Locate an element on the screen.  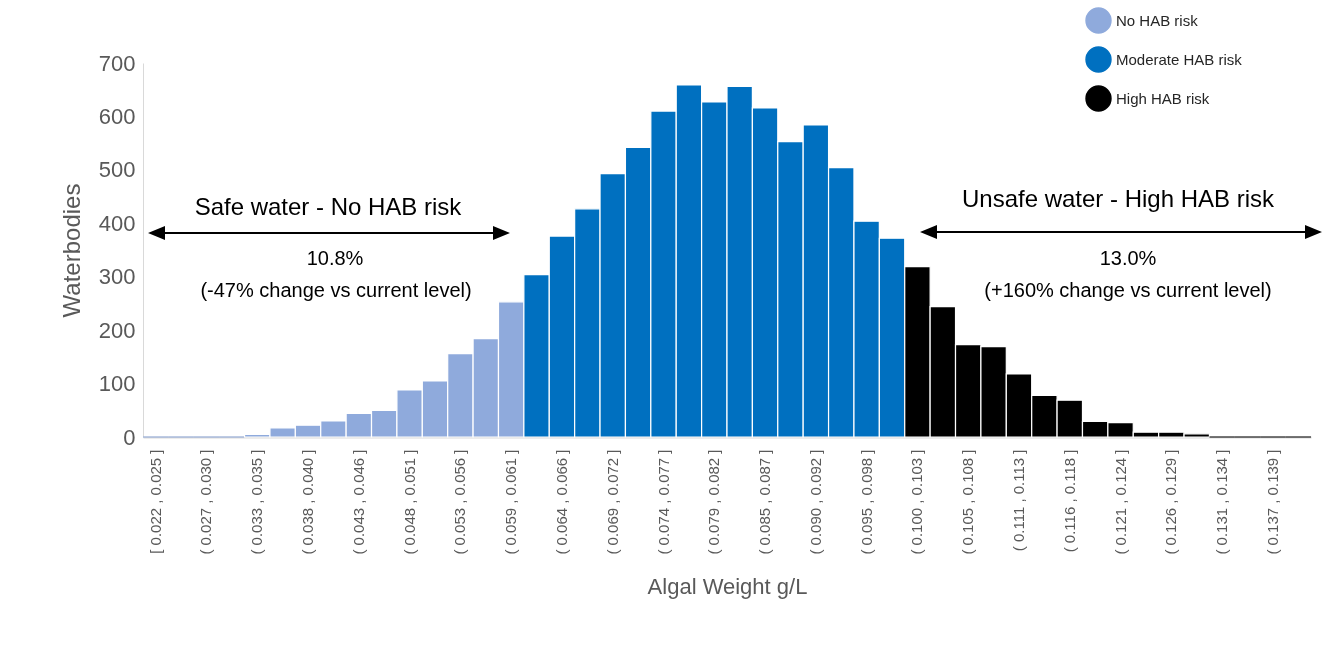
x-tick-label: ( 0.064 , 0.066 ] is located at coordinates (561, 502).